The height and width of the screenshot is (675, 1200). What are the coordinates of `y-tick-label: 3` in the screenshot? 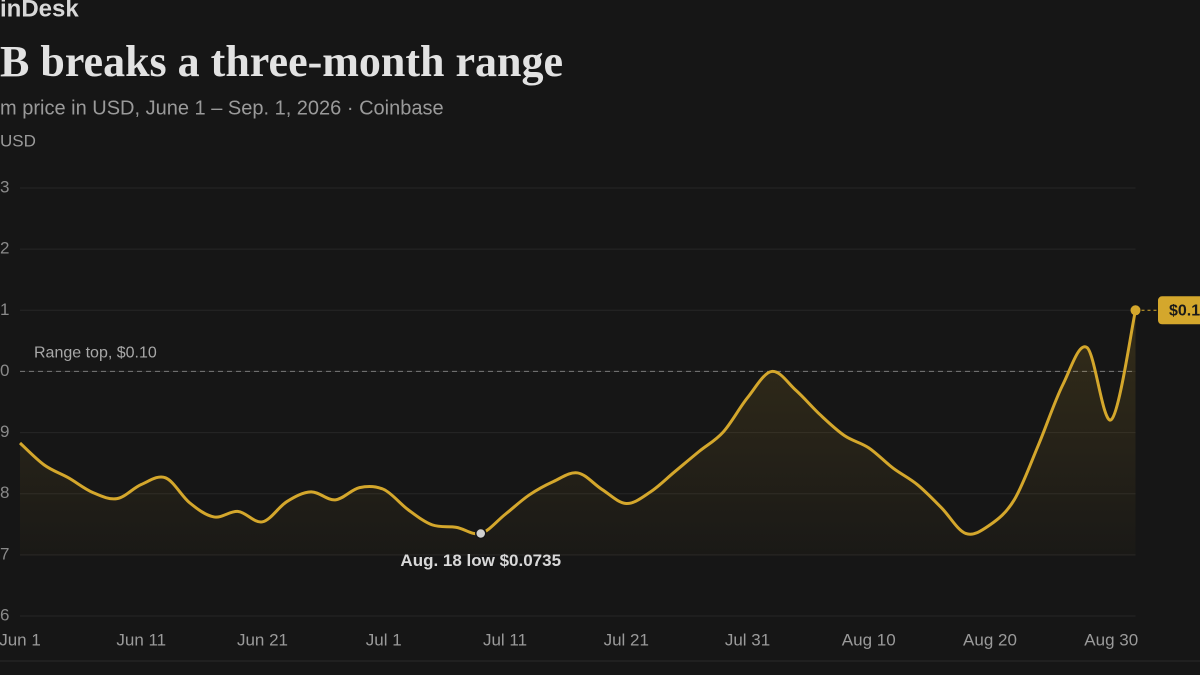 It's located at (4, 186).